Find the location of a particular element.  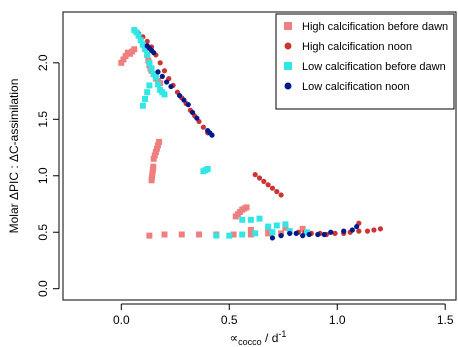

x-tick-label: 1.0 is located at coordinates (337, 320).